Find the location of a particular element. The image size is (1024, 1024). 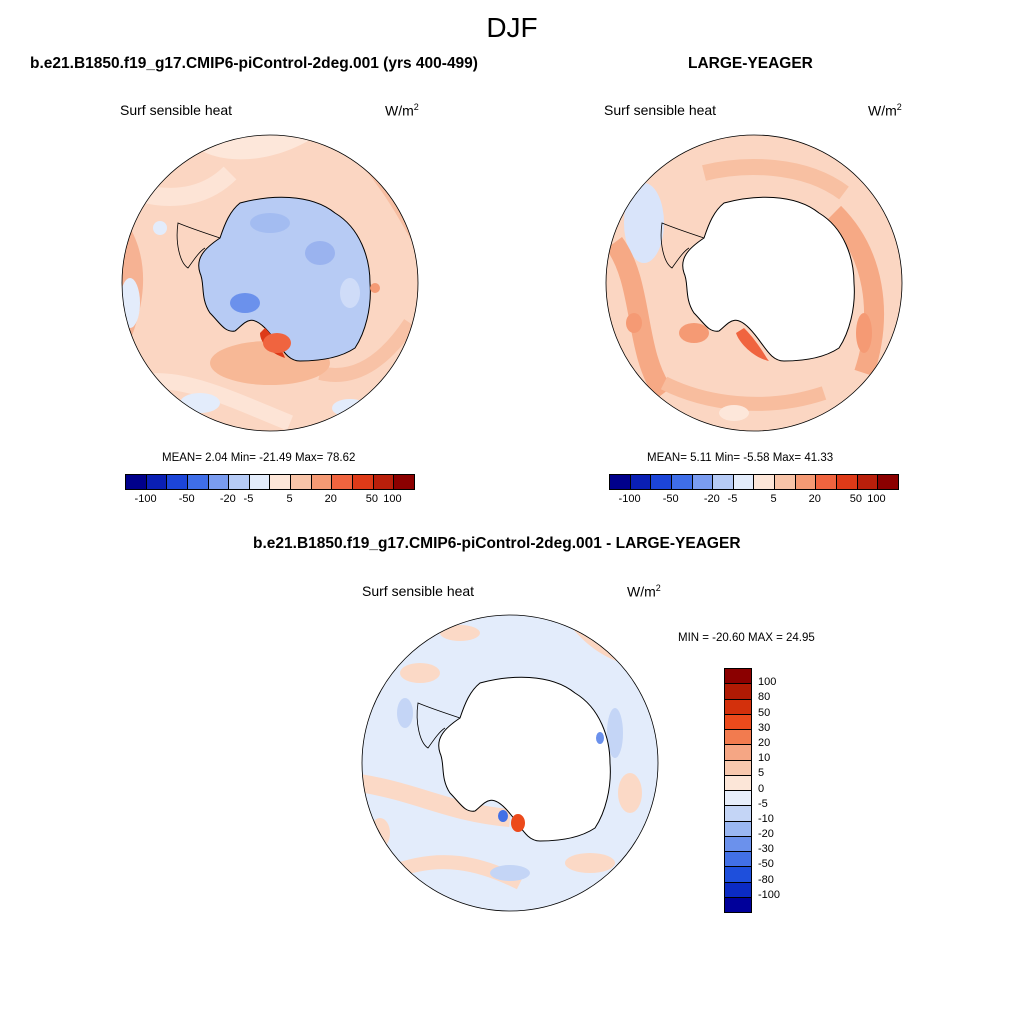

colorbar-tick-label: -30 is located at coordinates (766, 849).